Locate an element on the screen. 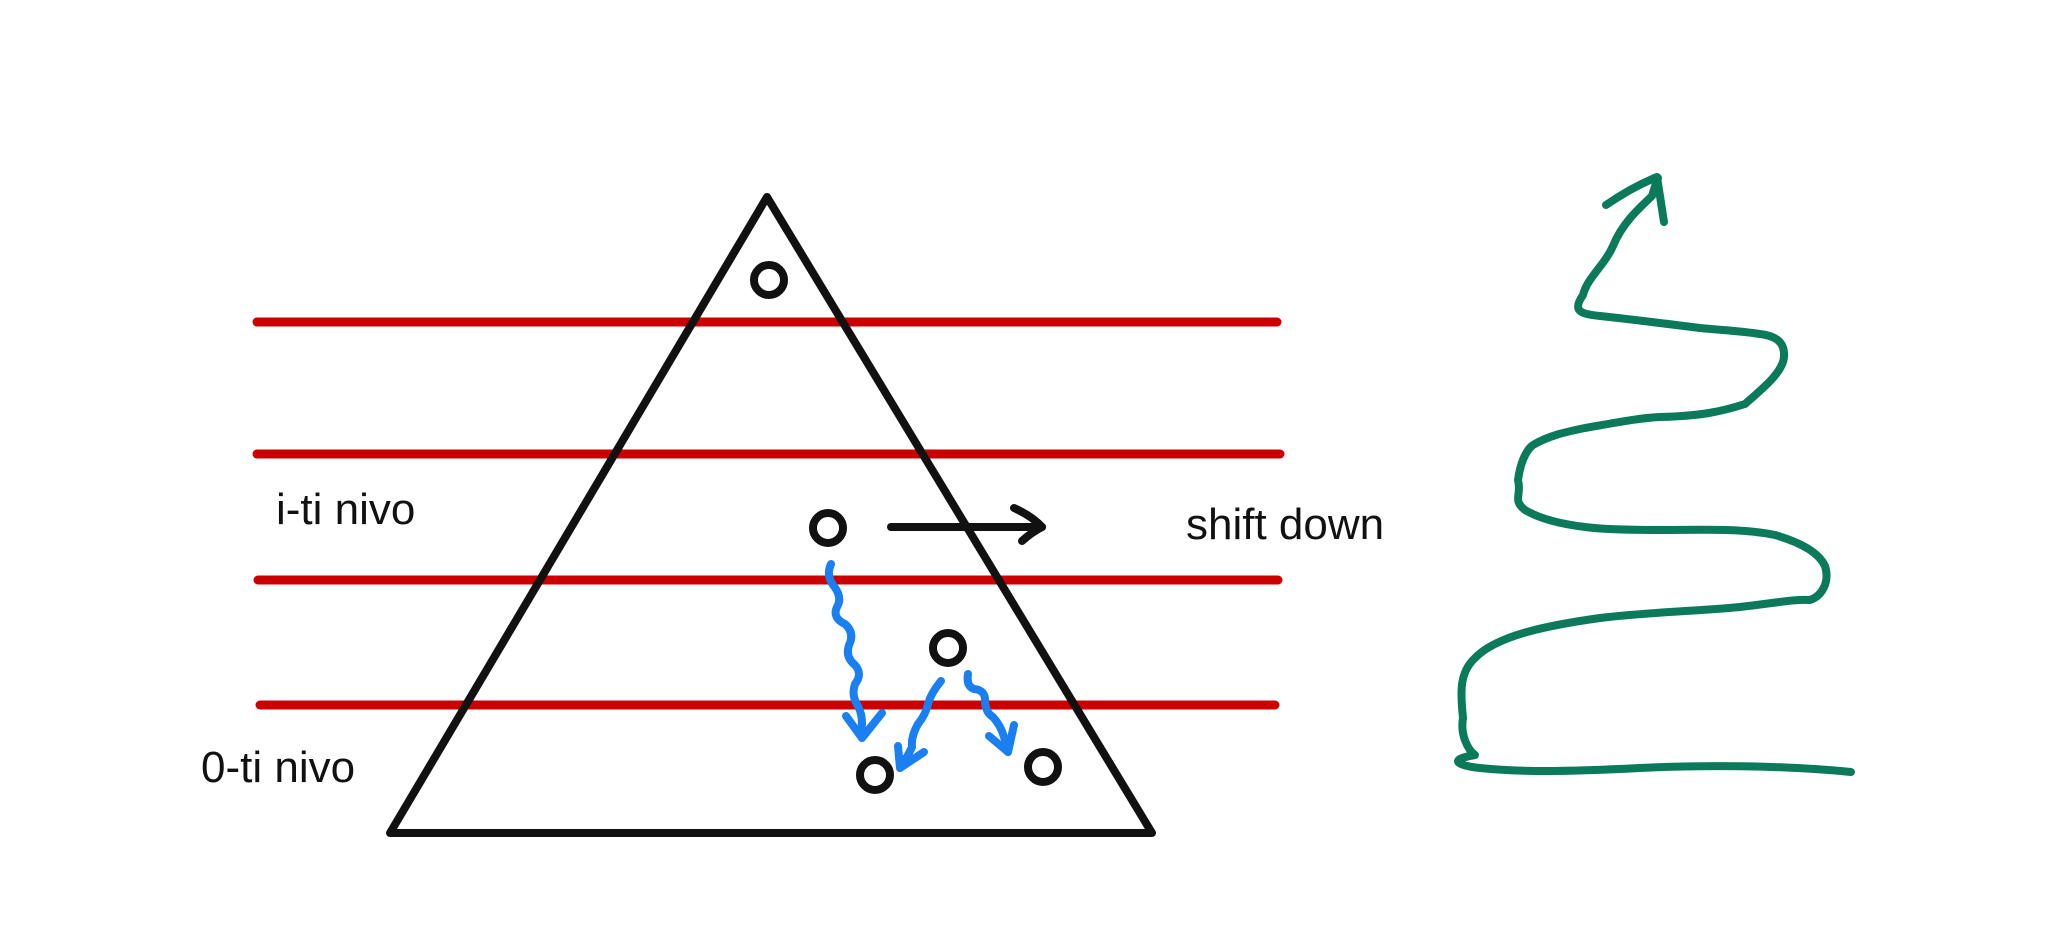 This screenshot has height=943, width=2048. heap-node-leaf-left is located at coordinates (875, 775).